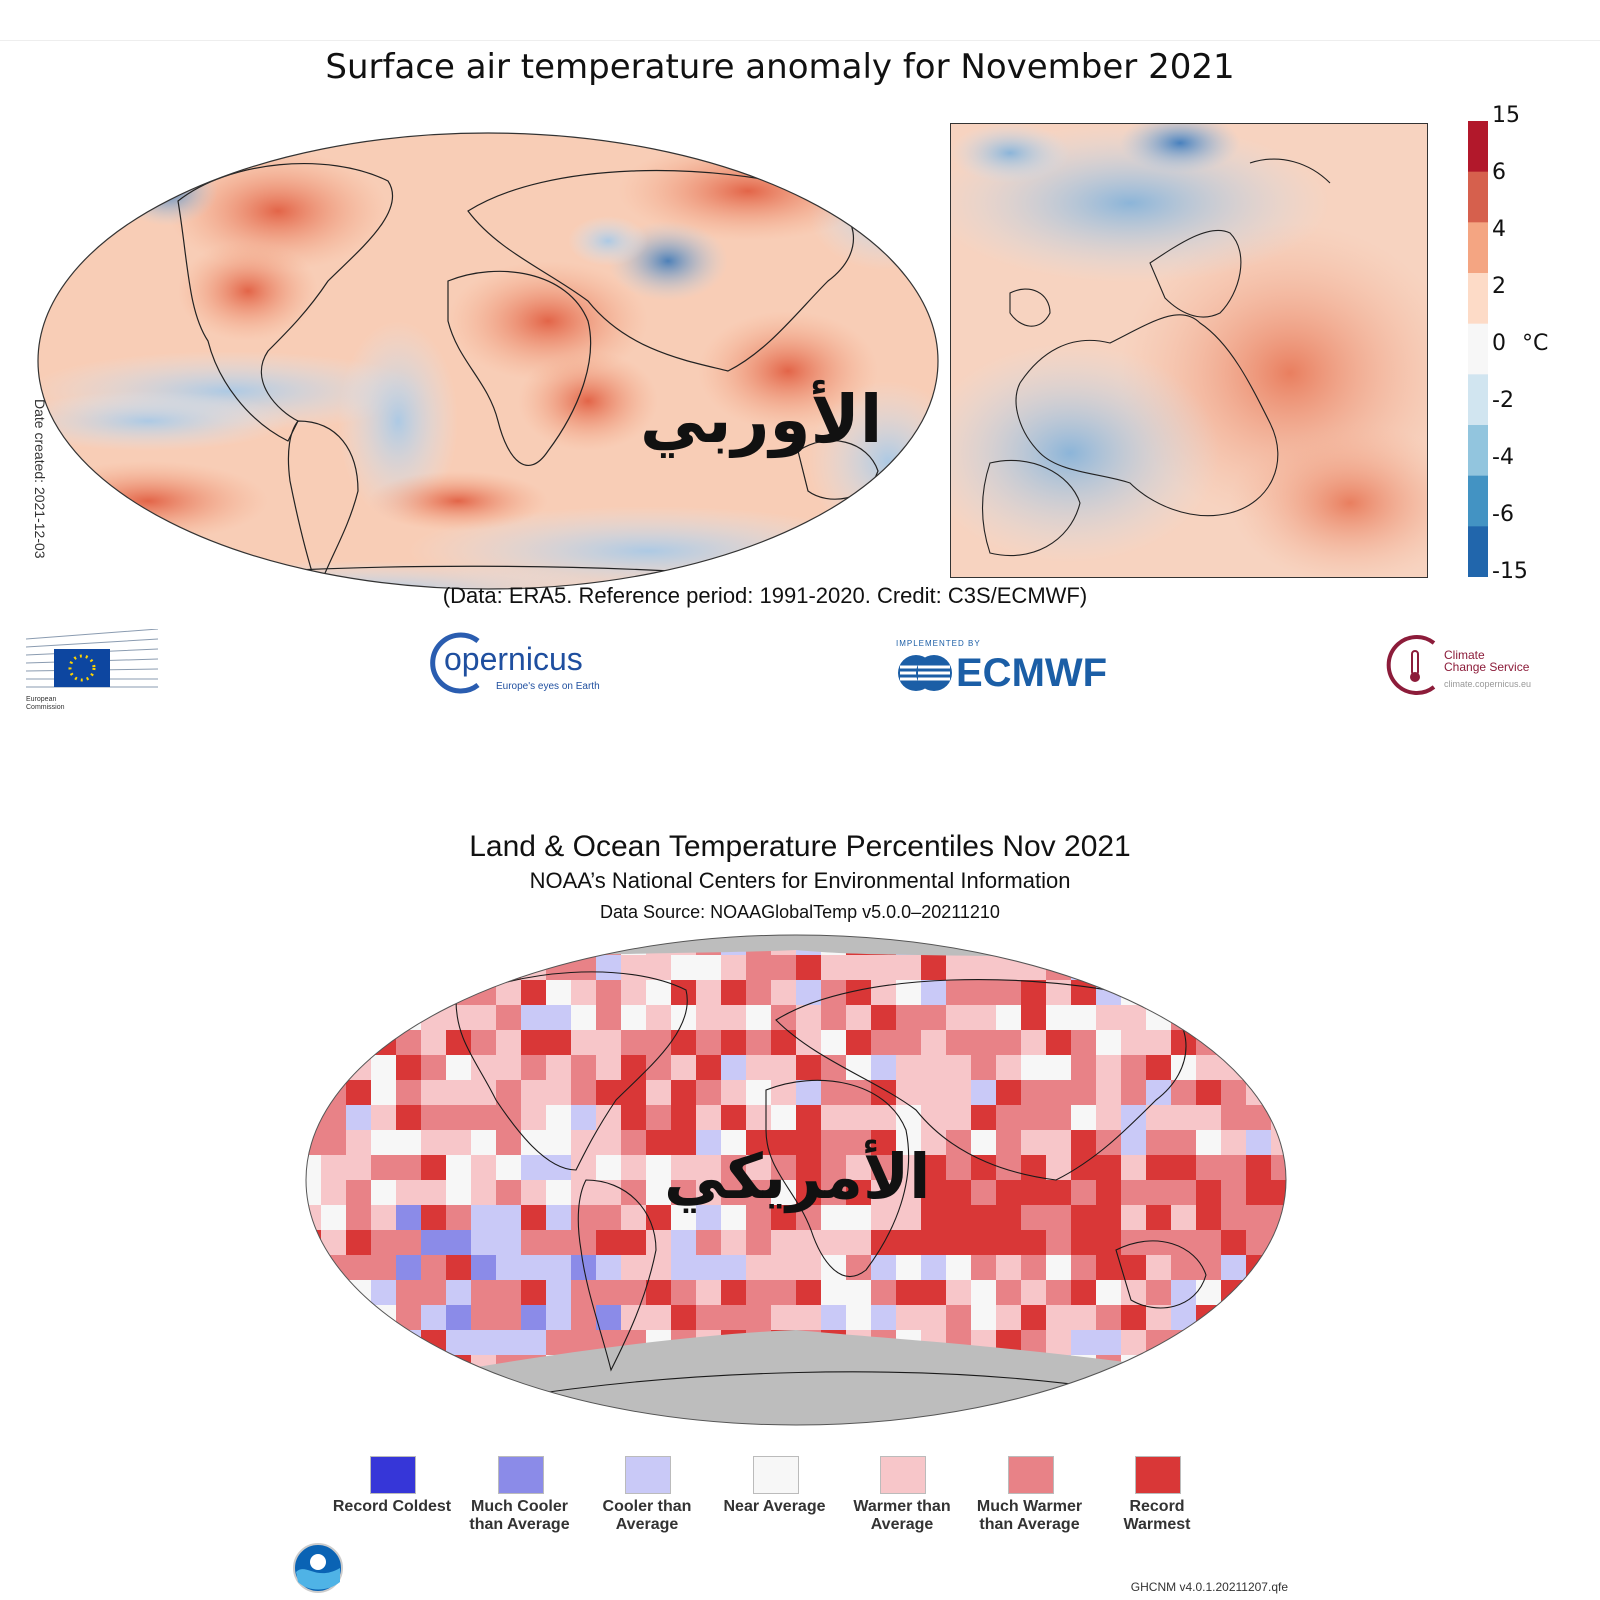  What do you see at coordinates (45, 707) in the screenshot?
I see `eu-label-2: Commission` at bounding box center [45, 707].